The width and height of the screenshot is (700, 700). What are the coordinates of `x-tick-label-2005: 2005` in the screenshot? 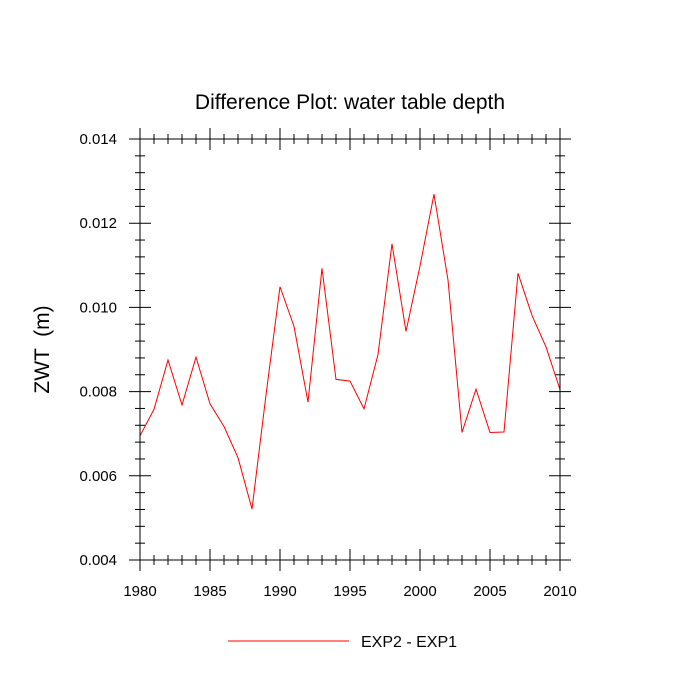 It's located at (489, 591).